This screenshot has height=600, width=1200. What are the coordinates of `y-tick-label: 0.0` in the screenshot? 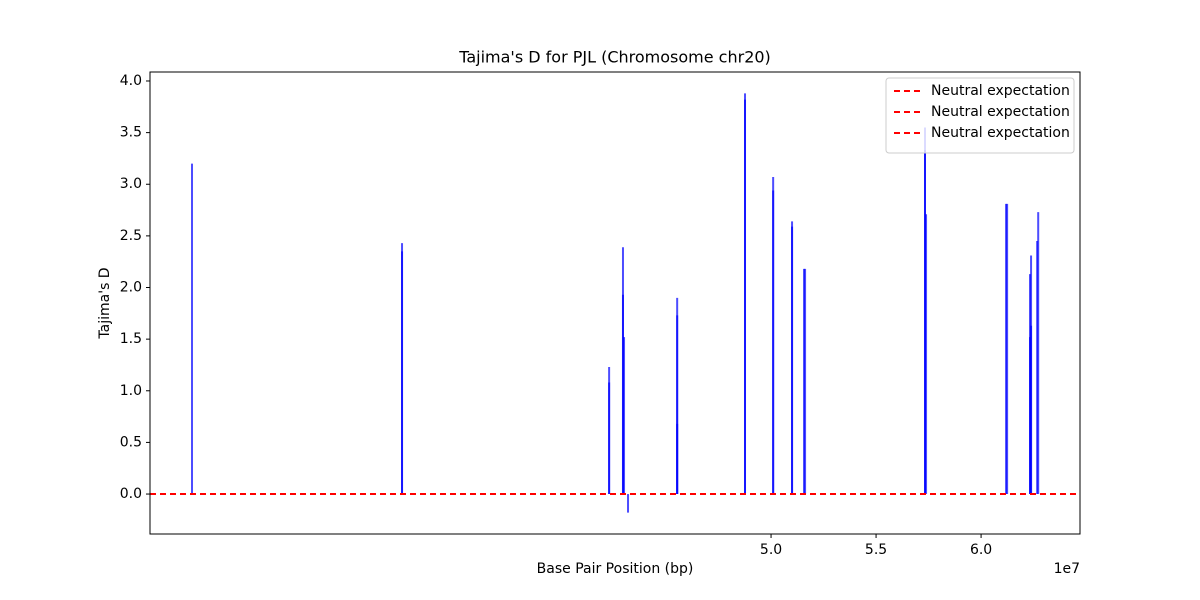 It's located at (131, 494).